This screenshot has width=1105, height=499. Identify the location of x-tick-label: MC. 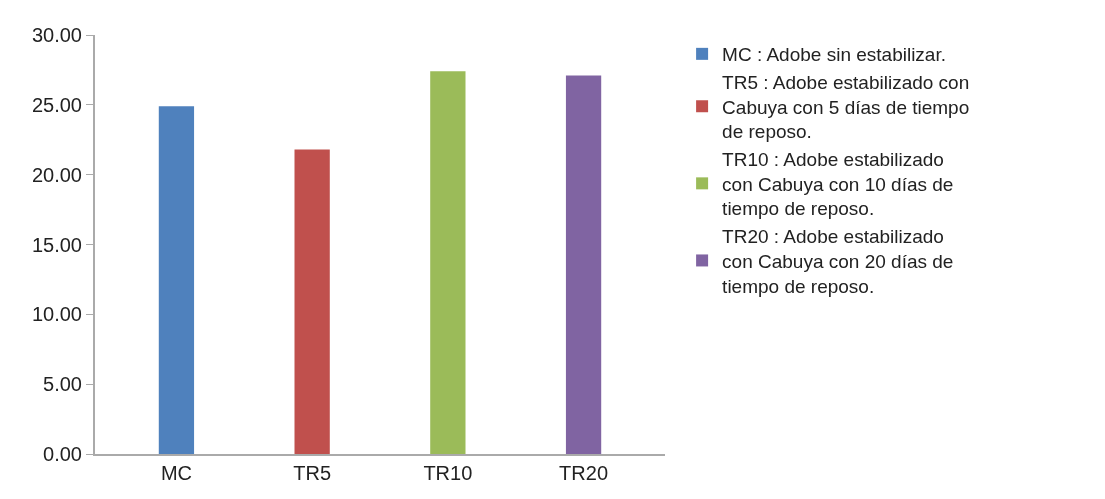
(176, 473).